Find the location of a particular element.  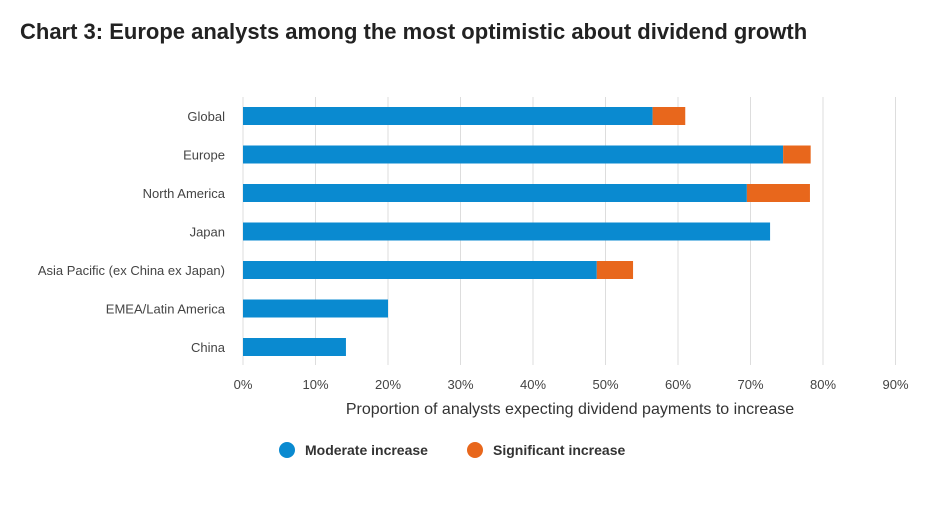

tick-label: 50% is located at coordinates (605, 384).